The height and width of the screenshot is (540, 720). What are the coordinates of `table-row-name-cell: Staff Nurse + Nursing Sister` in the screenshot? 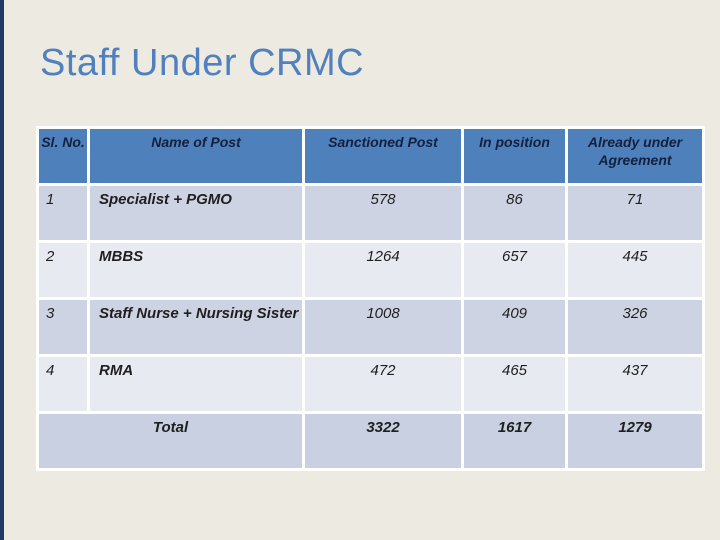 It's located at (196, 327).